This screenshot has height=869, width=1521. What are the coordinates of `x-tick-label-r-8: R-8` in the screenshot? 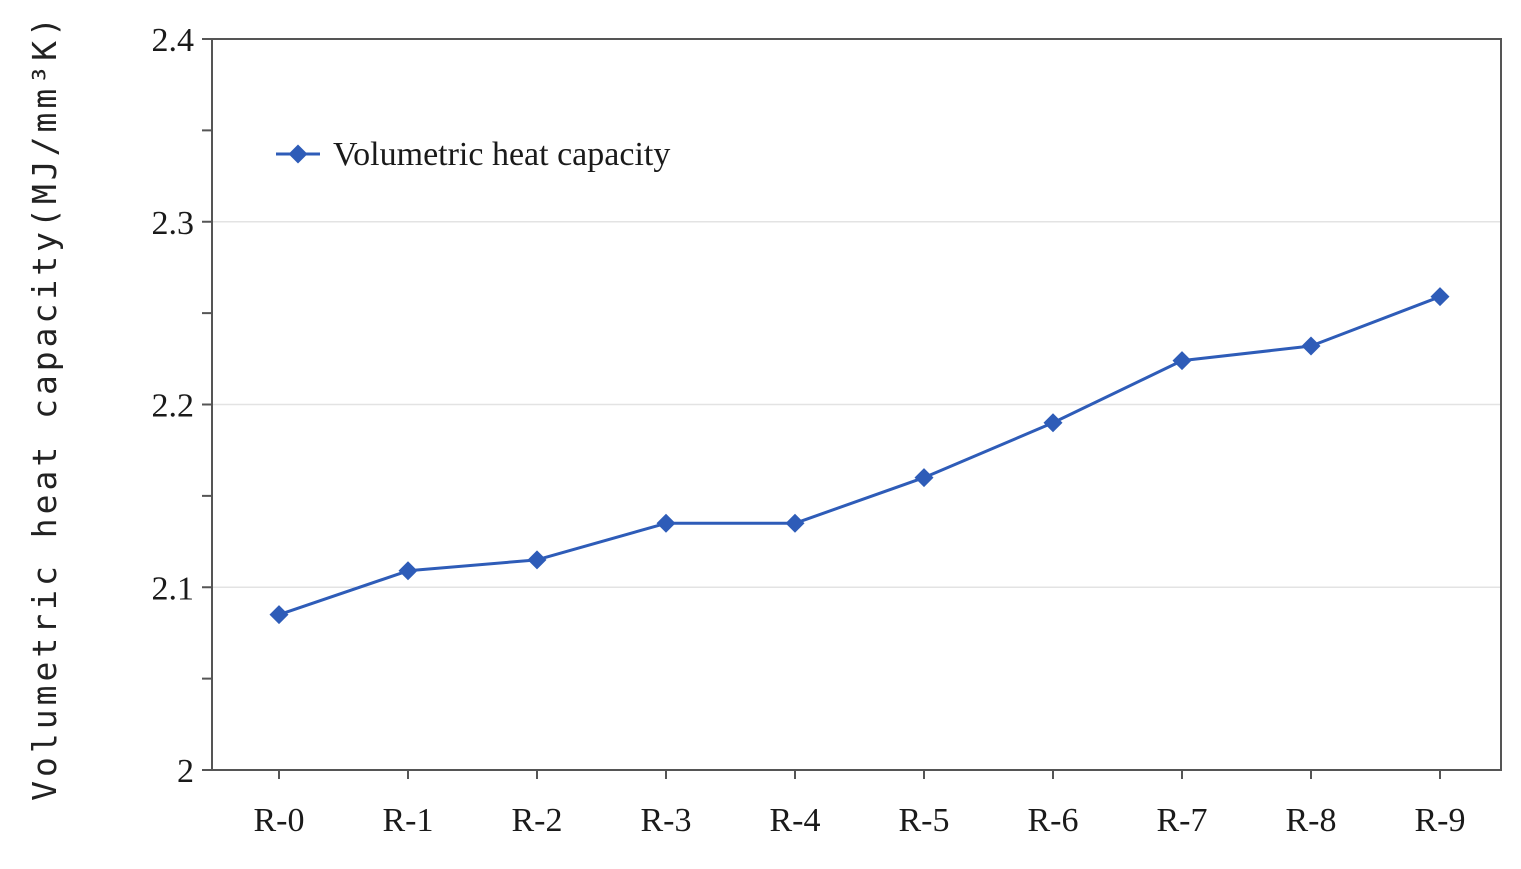 It's located at (1311, 820).